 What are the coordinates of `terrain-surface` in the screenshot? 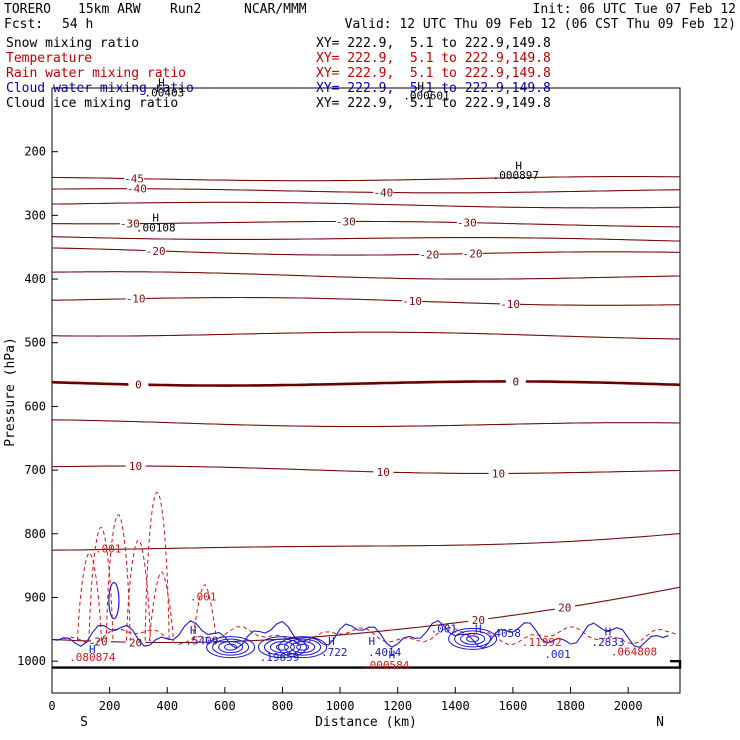 It's located at (367, 664).